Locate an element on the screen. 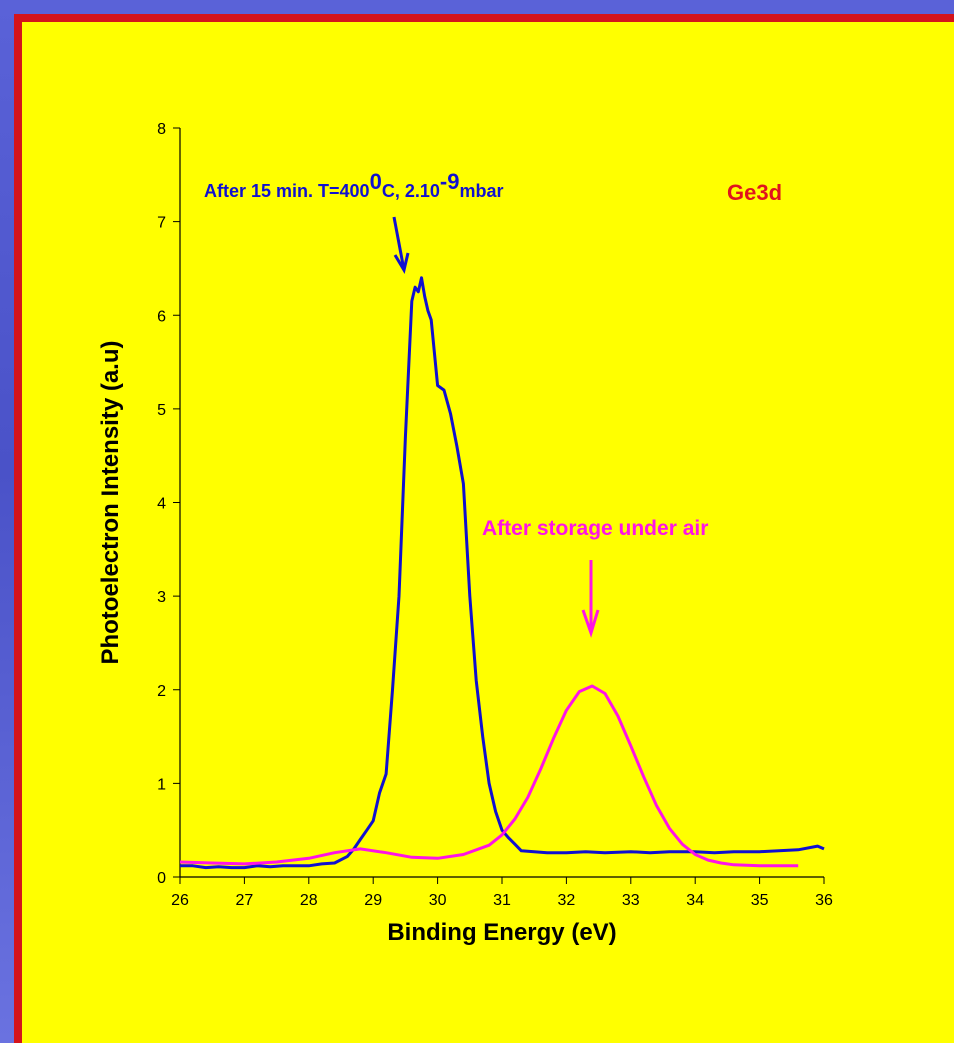 The image size is (954, 1043). x-tick-label: 30 is located at coordinates (438, 900).